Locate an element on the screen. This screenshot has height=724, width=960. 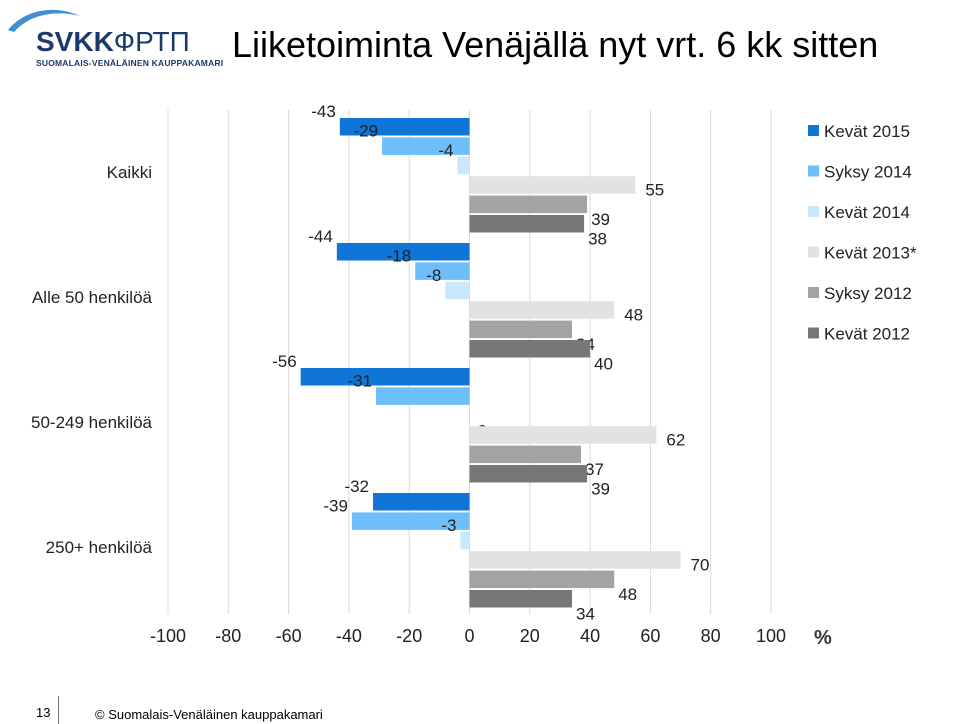
legend-label: Syksy 2014 is located at coordinates (868, 172).